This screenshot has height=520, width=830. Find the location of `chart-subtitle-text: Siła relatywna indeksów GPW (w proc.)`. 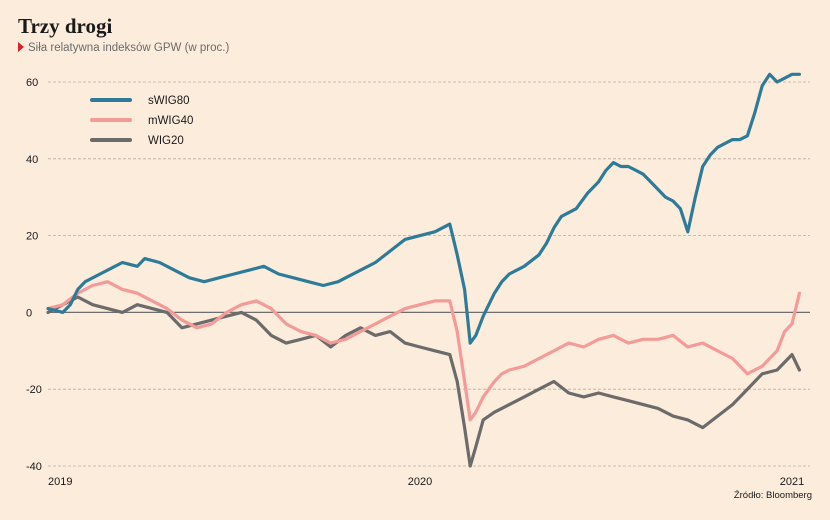

chart-subtitle-text: Siła relatywna indeksów GPW (w proc.) is located at coordinates (129, 48).